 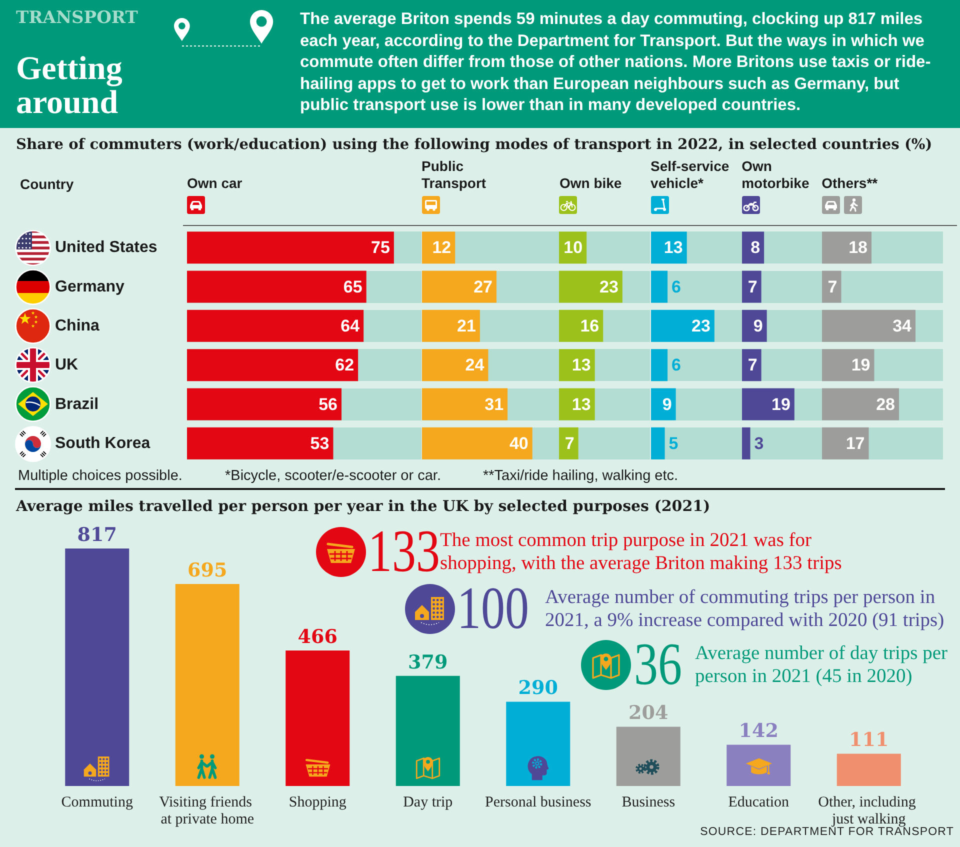 I want to click on x-tick-label: Personal business, so click(x=538, y=802).